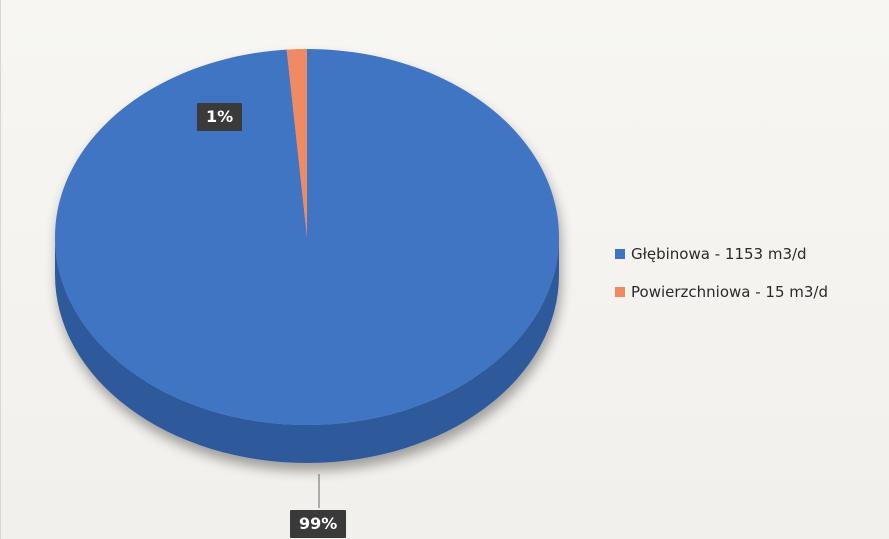  What do you see at coordinates (620, 292) in the screenshot?
I see `legend-swatch-powierzchniowa` at bounding box center [620, 292].